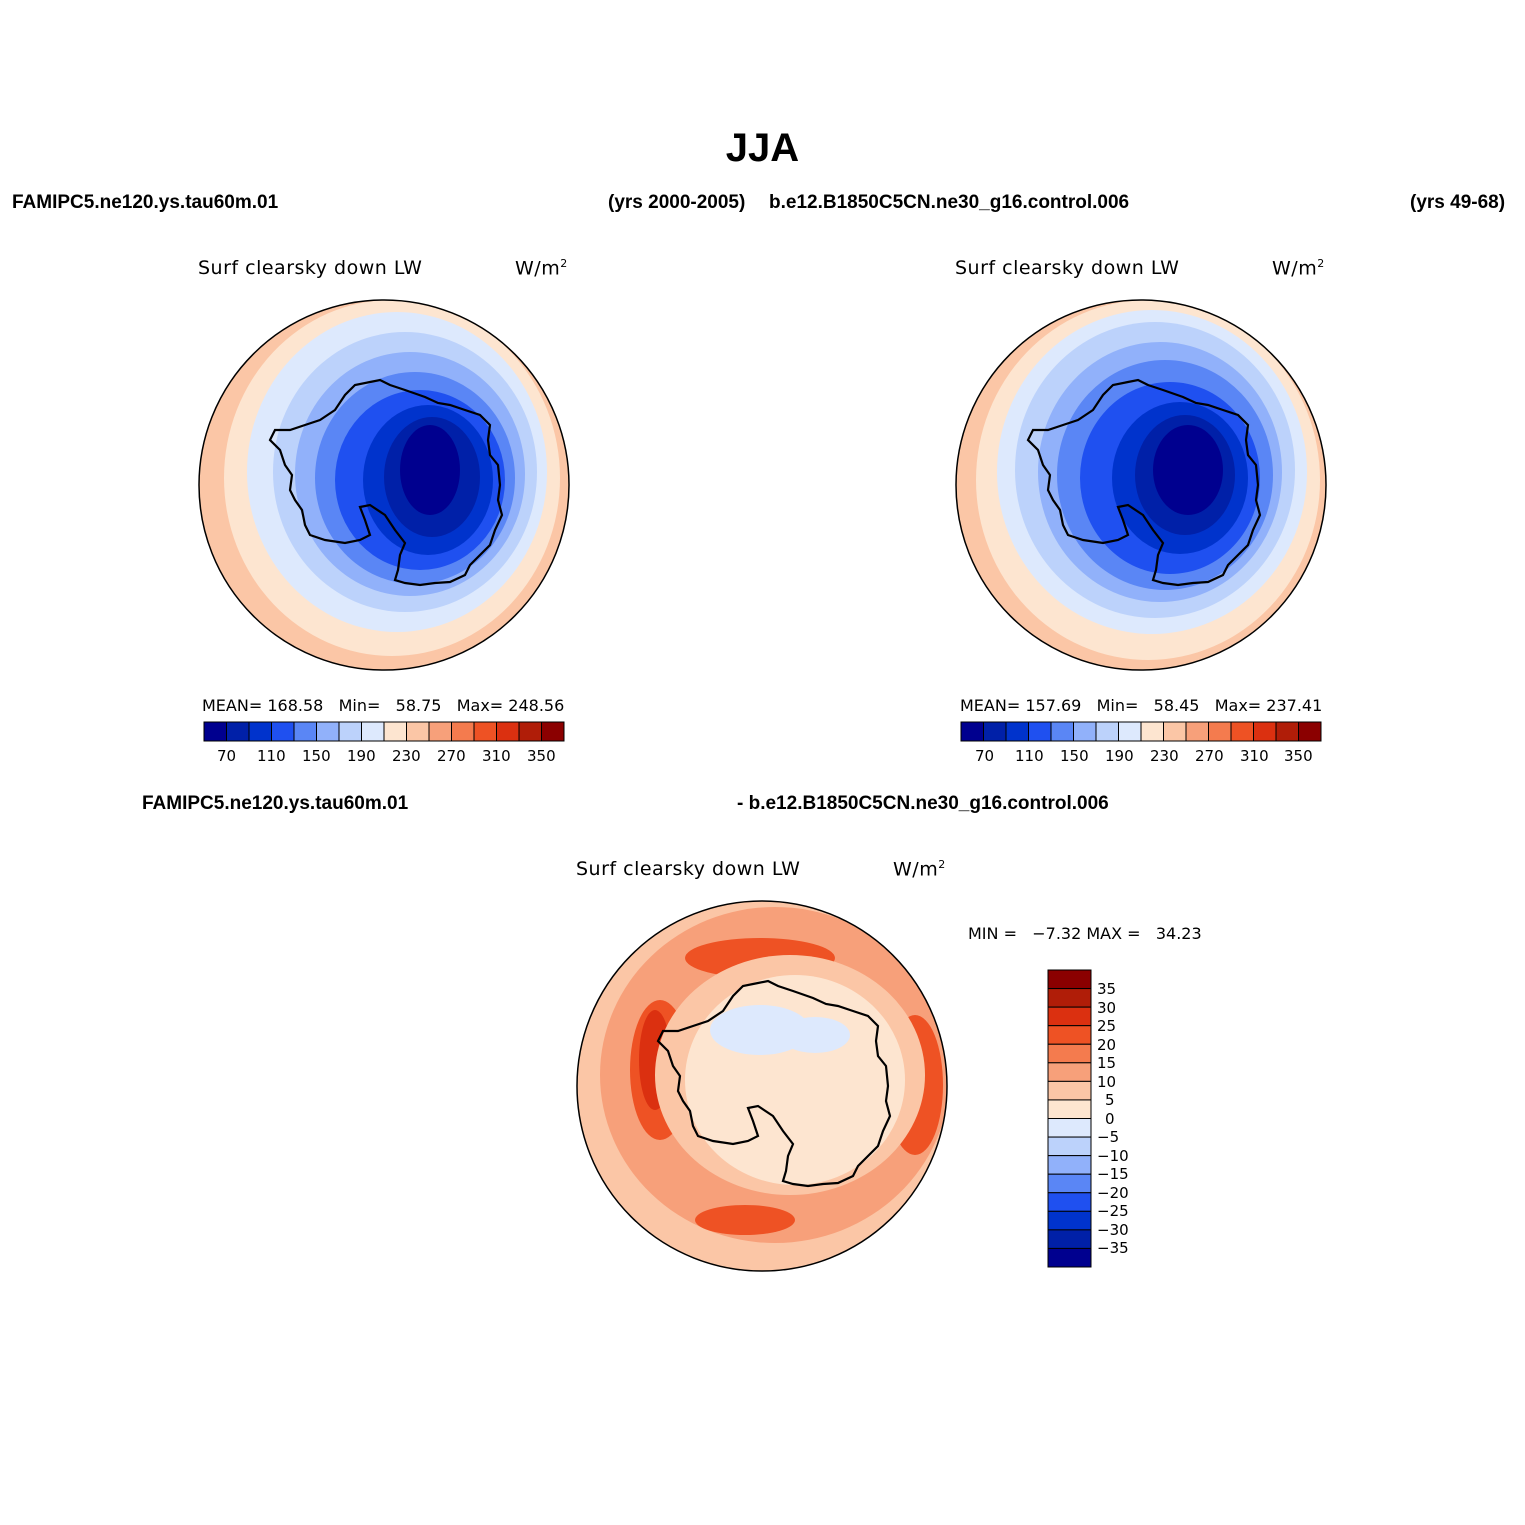 The width and height of the screenshot is (1525, 1525). Describe the element at coordinates (1053, 705) in the screenshot. I see `right-mean-value: 157.69` at that location.